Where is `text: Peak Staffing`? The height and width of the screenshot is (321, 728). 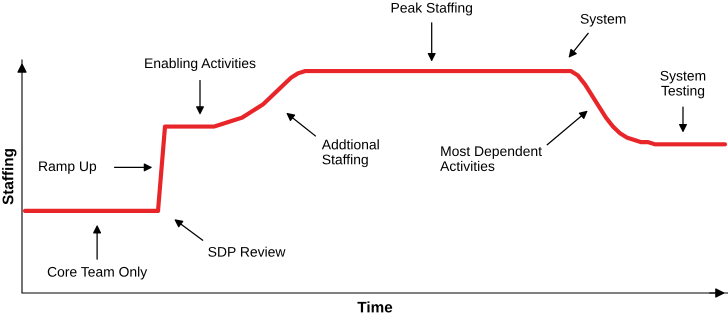
text: Peak Staffing is located at coordinates (432, 9).